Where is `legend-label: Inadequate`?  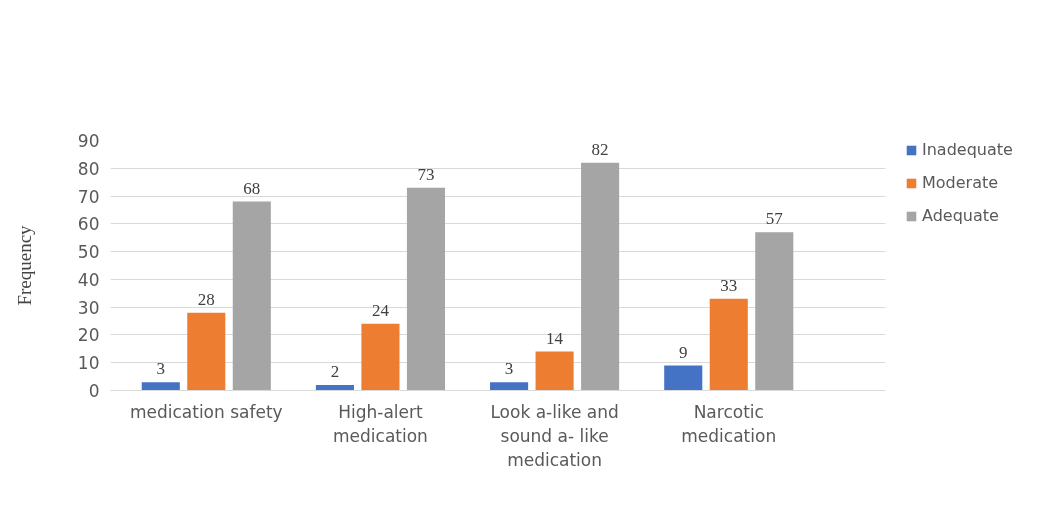
legend-label: Inadequate is located at coordinates (967, 149).